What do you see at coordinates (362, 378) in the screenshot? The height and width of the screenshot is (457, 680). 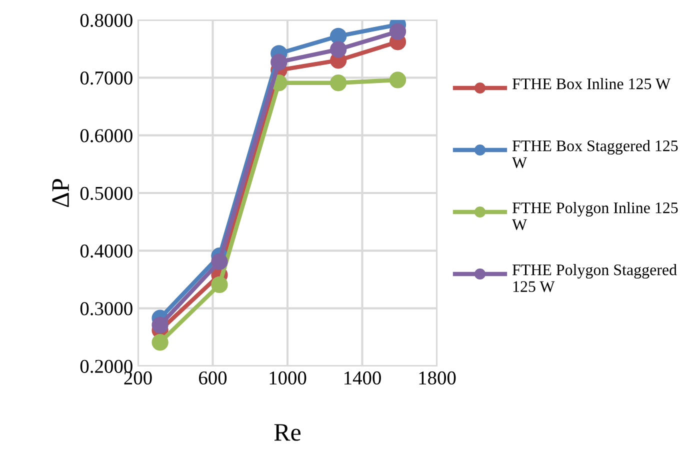 I see `x-tick-label: 1400` at bounding box center [362, 378].